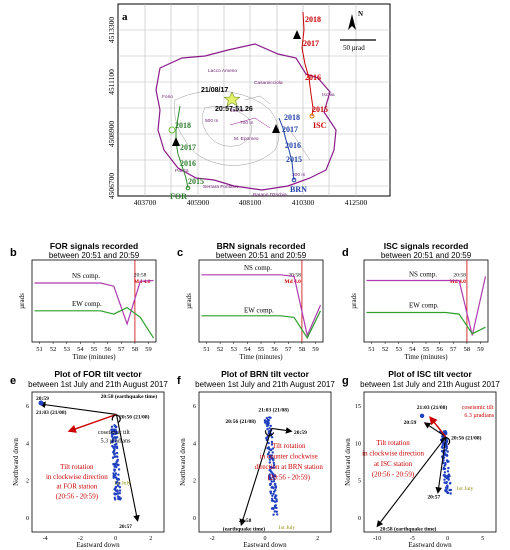 The width and height of the screenshot is (510, 550). What do you see at coordinates (176, 141) in the screenshot?
I see `for-triangle-icon` at bounding box center [176, 141].